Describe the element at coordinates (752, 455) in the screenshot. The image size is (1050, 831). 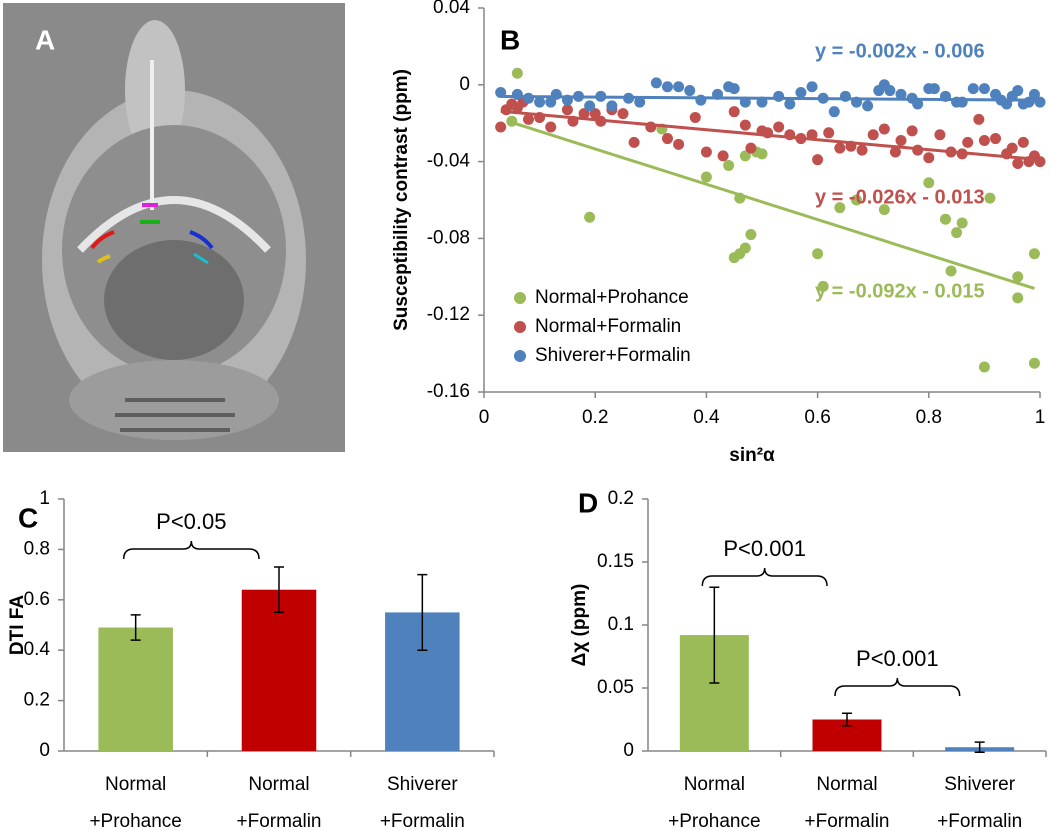
I see `x-axis-title: sin²α` at that location.